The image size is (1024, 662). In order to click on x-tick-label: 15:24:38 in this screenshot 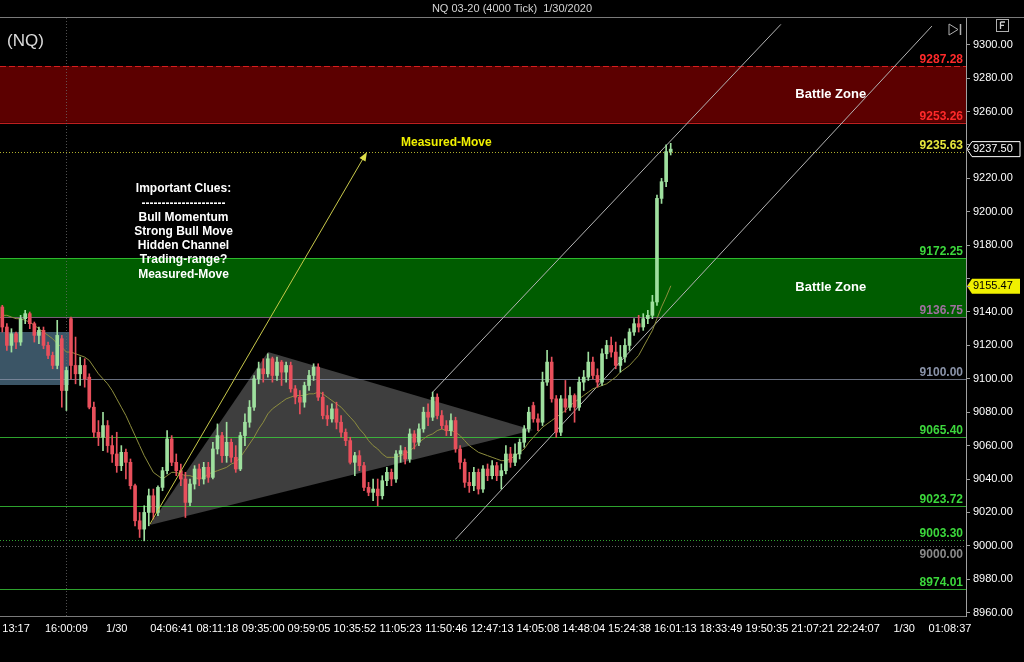, I will do `click(629, 627)`.